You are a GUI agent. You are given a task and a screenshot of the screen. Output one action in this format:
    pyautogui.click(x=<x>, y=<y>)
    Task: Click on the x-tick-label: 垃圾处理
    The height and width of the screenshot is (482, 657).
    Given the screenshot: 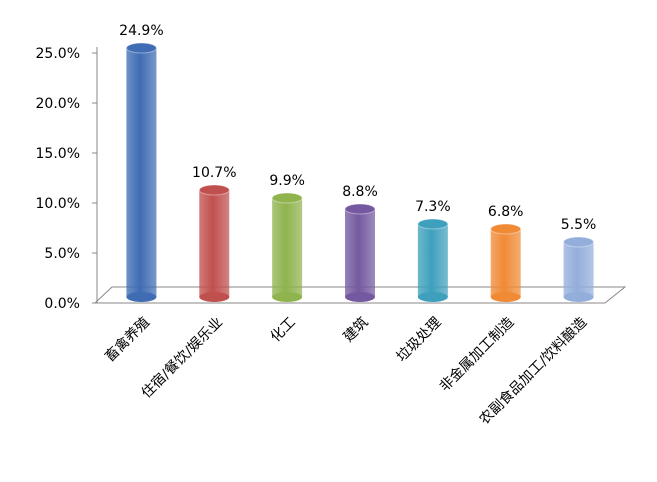 What is the action you would take?
    pyautogui.click(x=419, y=339)
    